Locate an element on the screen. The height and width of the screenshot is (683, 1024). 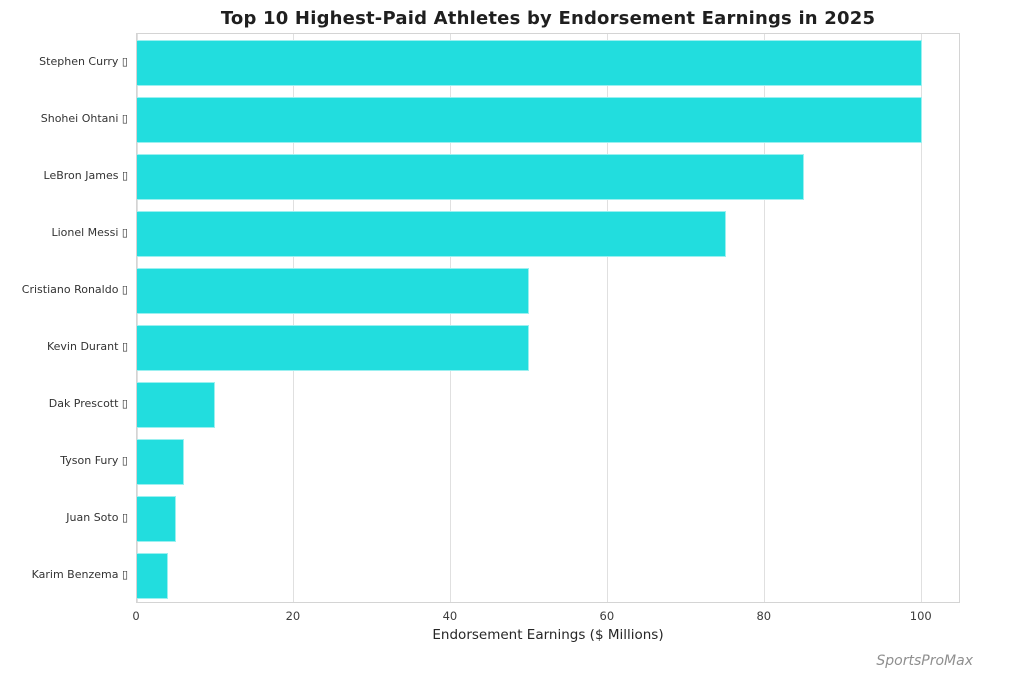
x-tick-label-40: 40 is located at coordinates (450, 616).